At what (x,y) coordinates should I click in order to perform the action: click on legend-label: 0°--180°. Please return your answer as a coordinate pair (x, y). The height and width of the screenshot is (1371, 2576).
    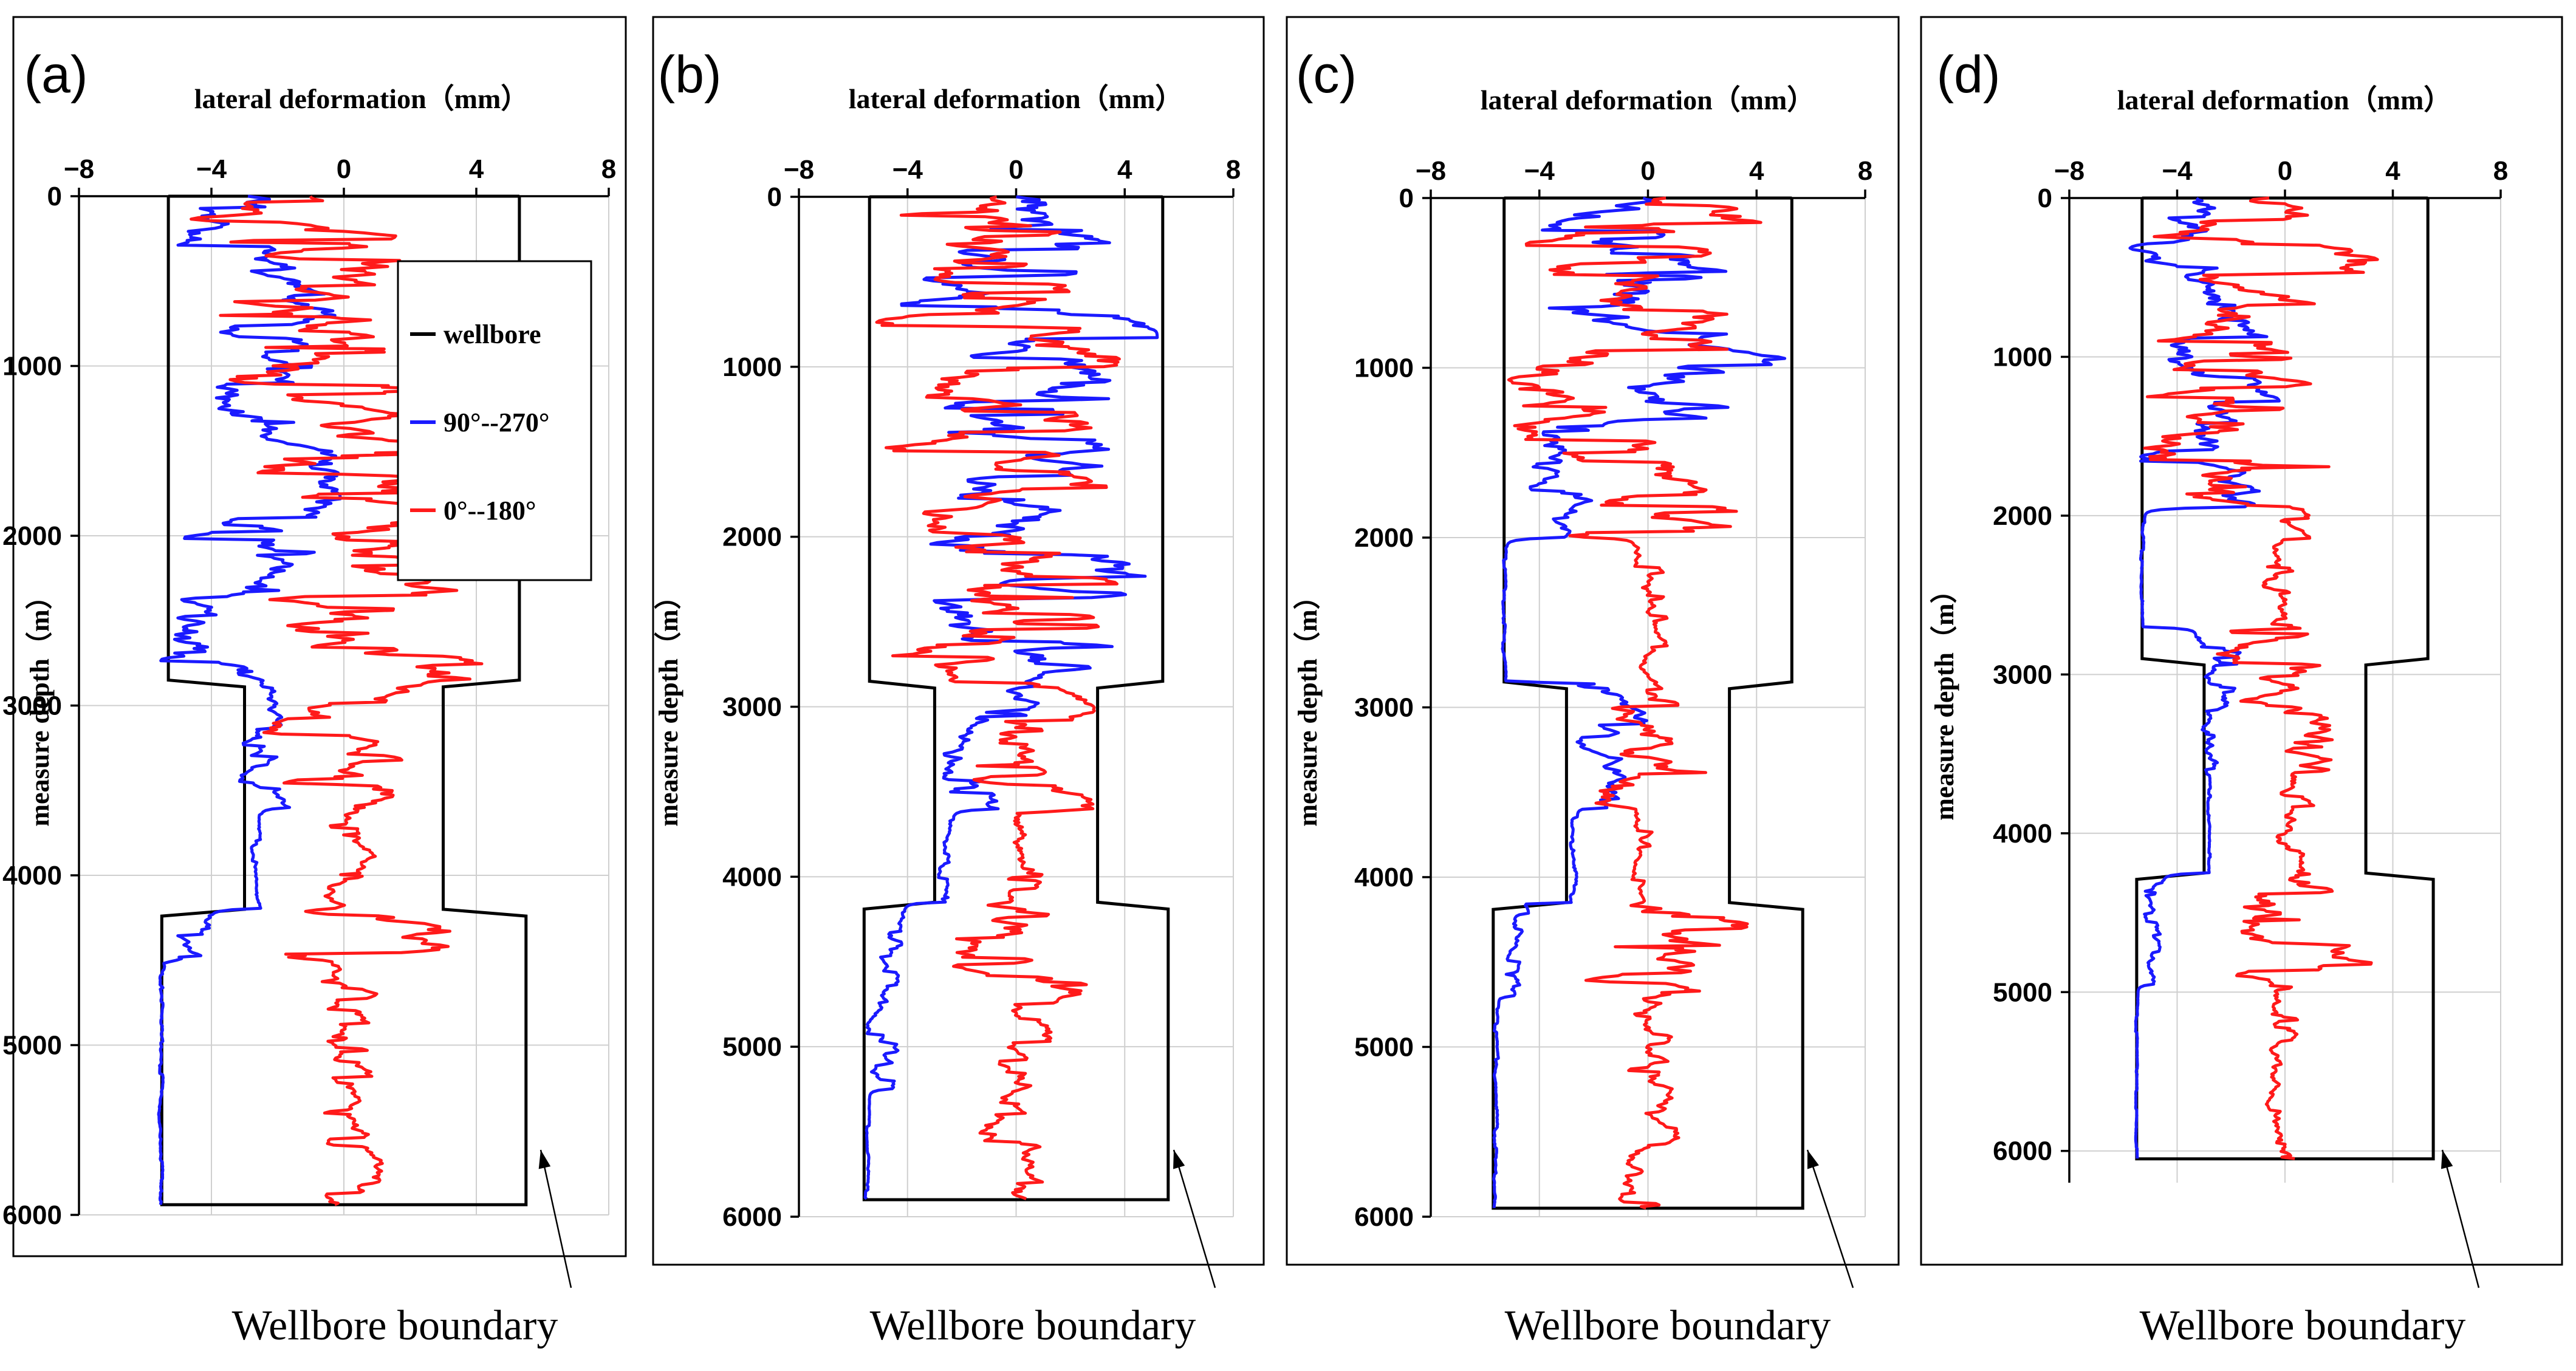
    Looking at the image, I should click on (490, 511).